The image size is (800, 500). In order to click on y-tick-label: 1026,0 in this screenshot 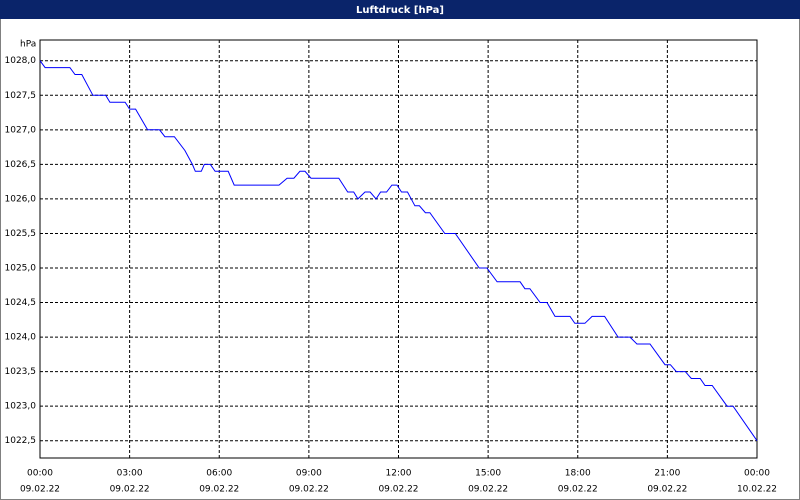, I will do `click(21, 199)`.